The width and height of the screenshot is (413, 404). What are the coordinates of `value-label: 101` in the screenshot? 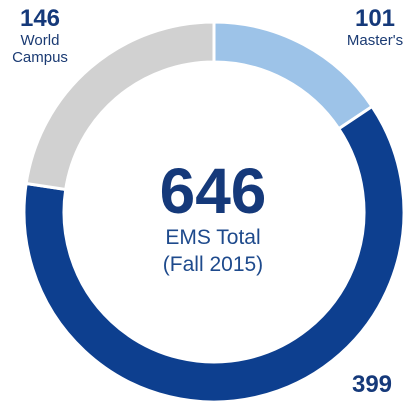 It's located at (375, 18).